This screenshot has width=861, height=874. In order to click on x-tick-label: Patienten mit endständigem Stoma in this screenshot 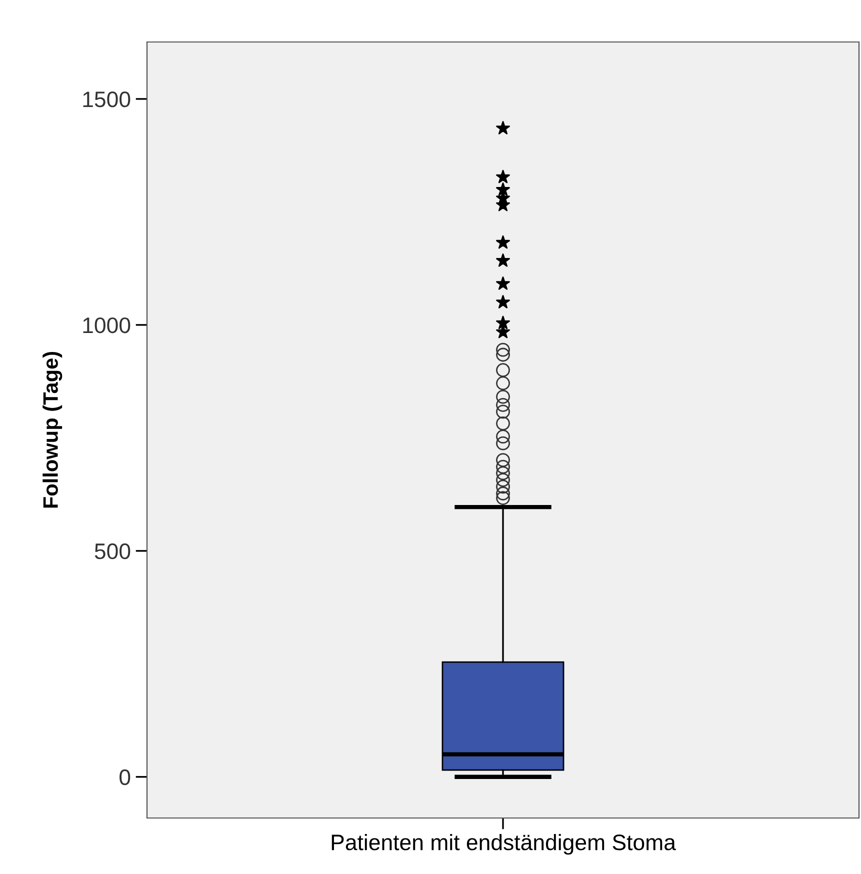, I will do `click(504, 844)`.